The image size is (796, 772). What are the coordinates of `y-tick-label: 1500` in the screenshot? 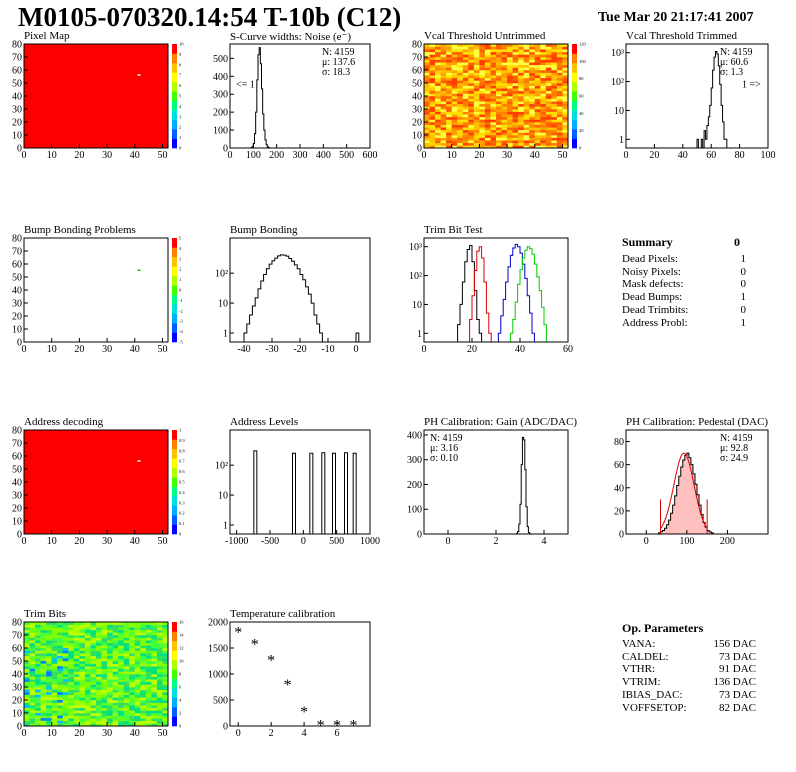 It's located at (218, 649).